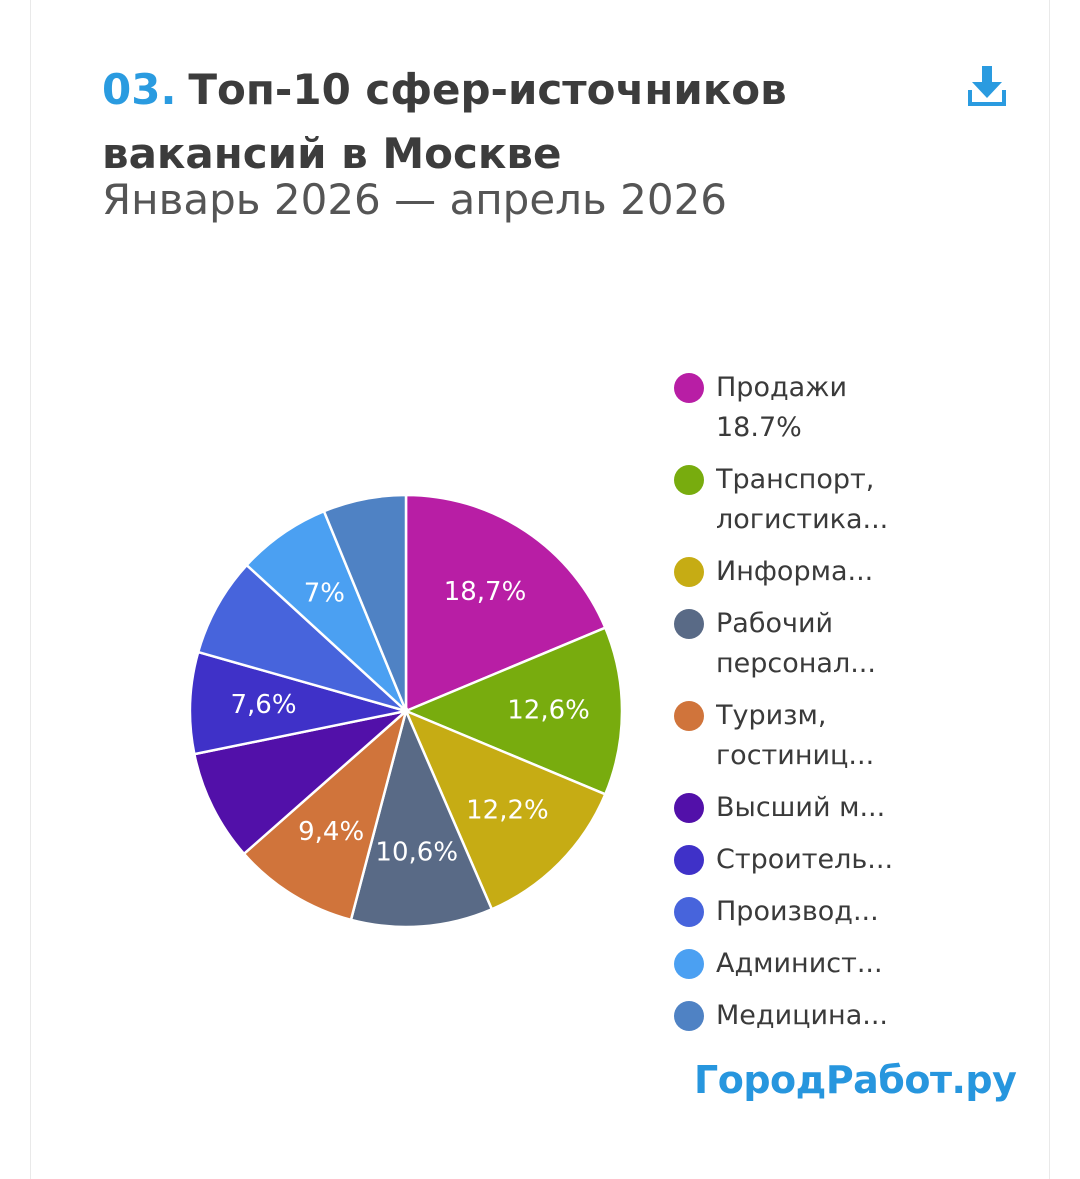  I want to click on pie-chart: 18,7% 12,6% 12,2% 10,6% 9,4% 7,6% 7%, so click(406, 711).